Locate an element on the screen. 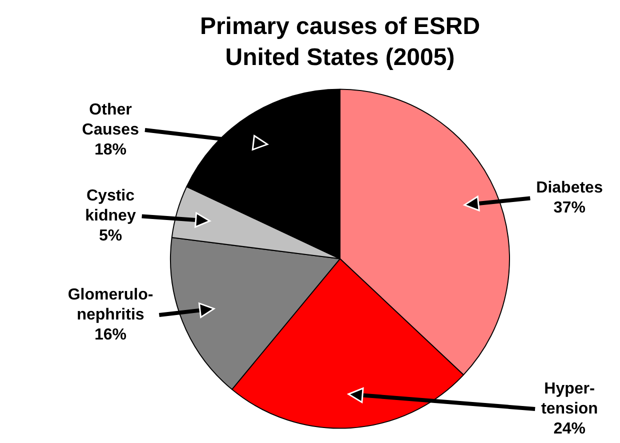 The height and width of the screenshot is (443, 620). data-label: 18% is located at coordinates (110, 149).